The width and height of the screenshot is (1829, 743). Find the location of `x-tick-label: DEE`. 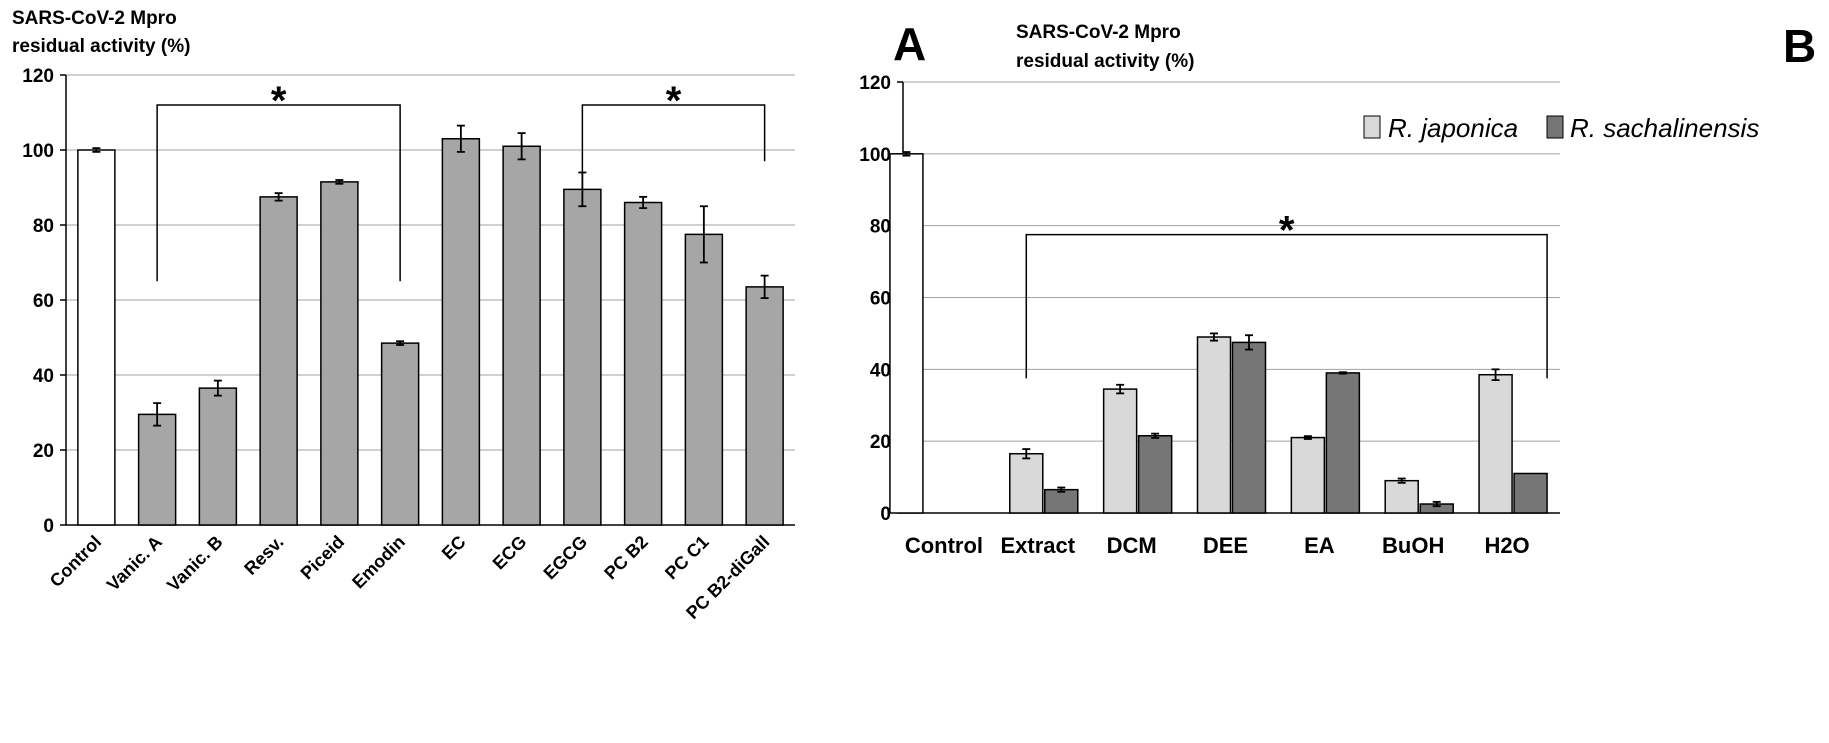

x-tick-label: DEE is located at coordinates (1225, 545).